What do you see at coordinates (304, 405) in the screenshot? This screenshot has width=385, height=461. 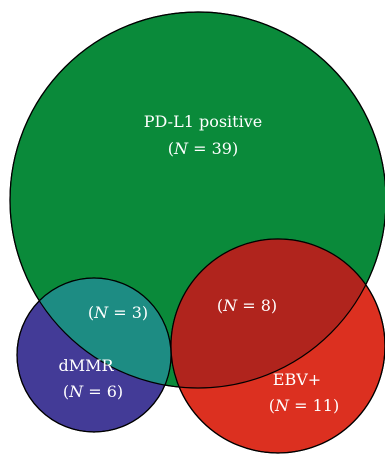 I see `ebv-count-label: (N = 11)` at bounding box center [304, 405].